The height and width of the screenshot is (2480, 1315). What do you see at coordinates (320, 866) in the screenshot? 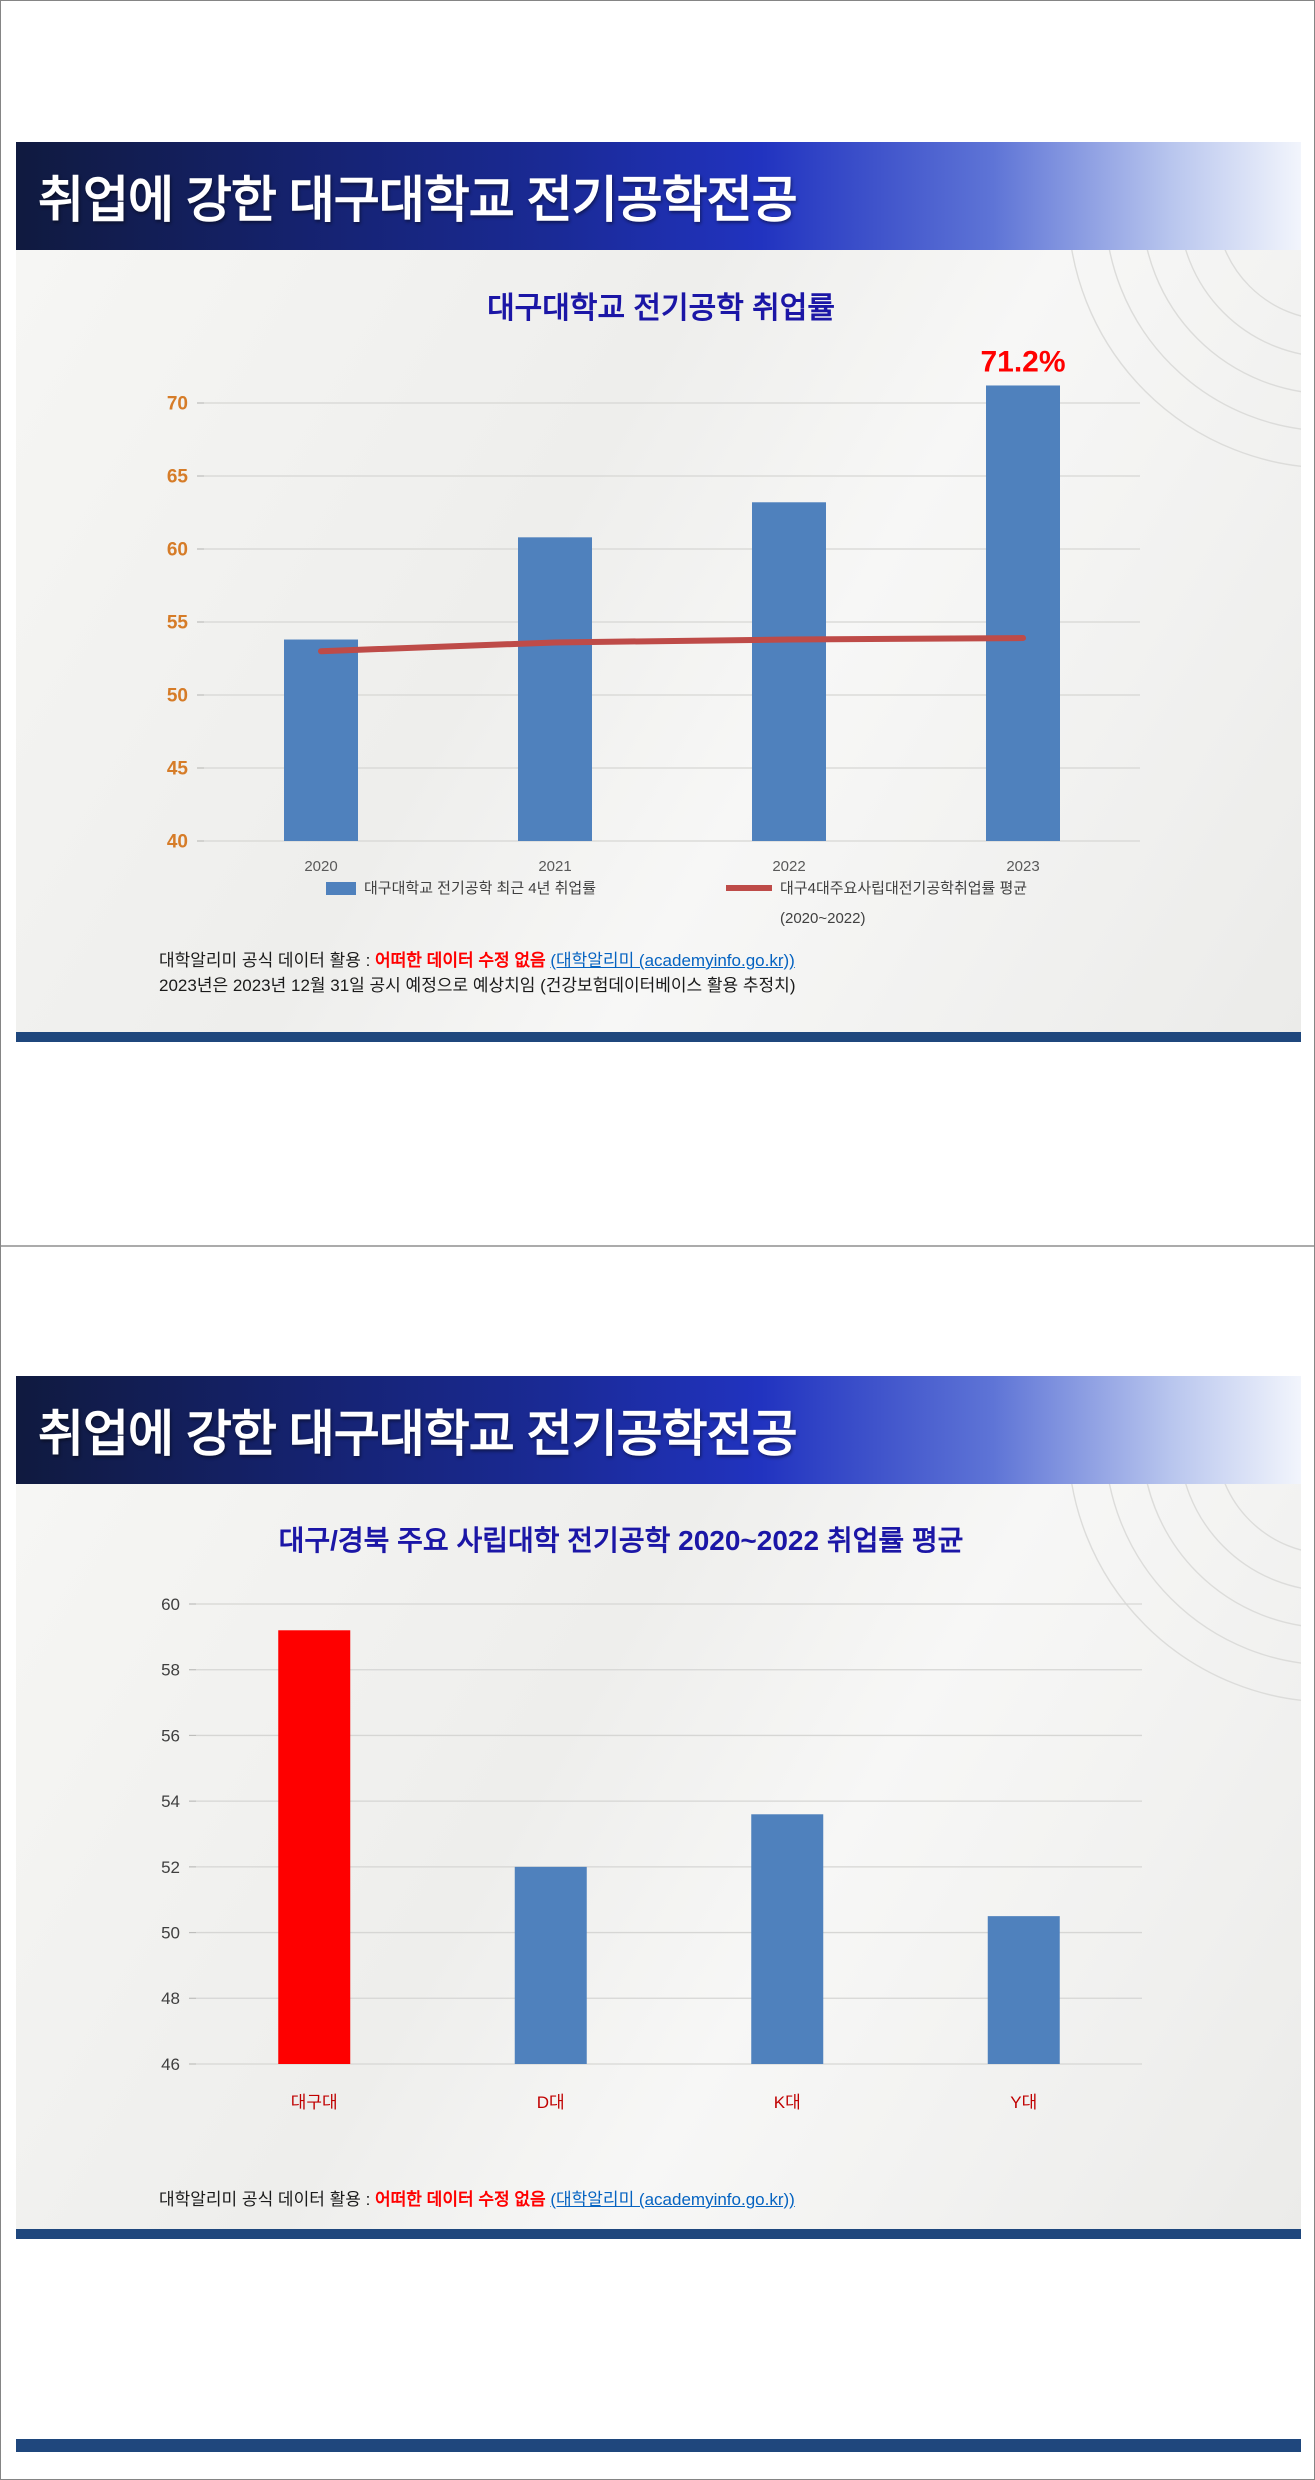
I see `svg-text: 2020` at bounding box center [320, 866].